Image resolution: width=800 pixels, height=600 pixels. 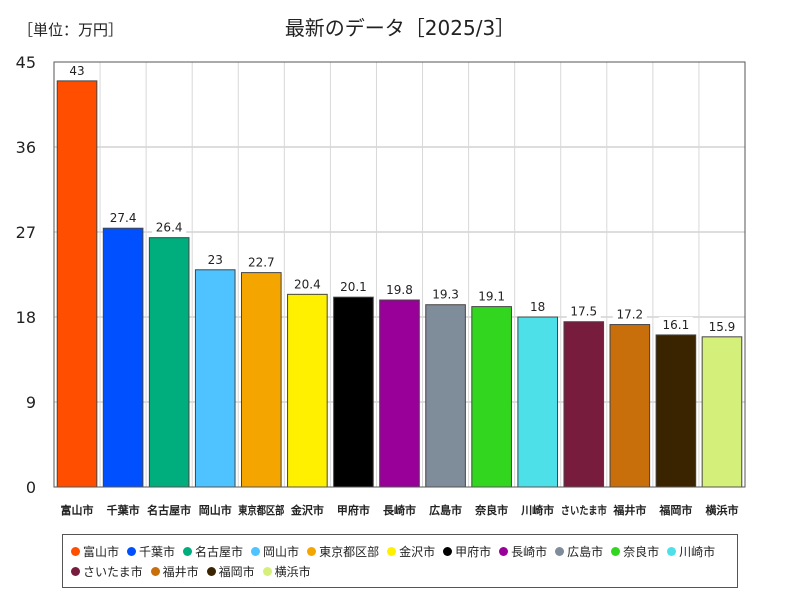 What do you see at coordinates (70, 30) in the screenshot?
I see `unit-label: ［単位：万円］` at bounding box center [70, 30].